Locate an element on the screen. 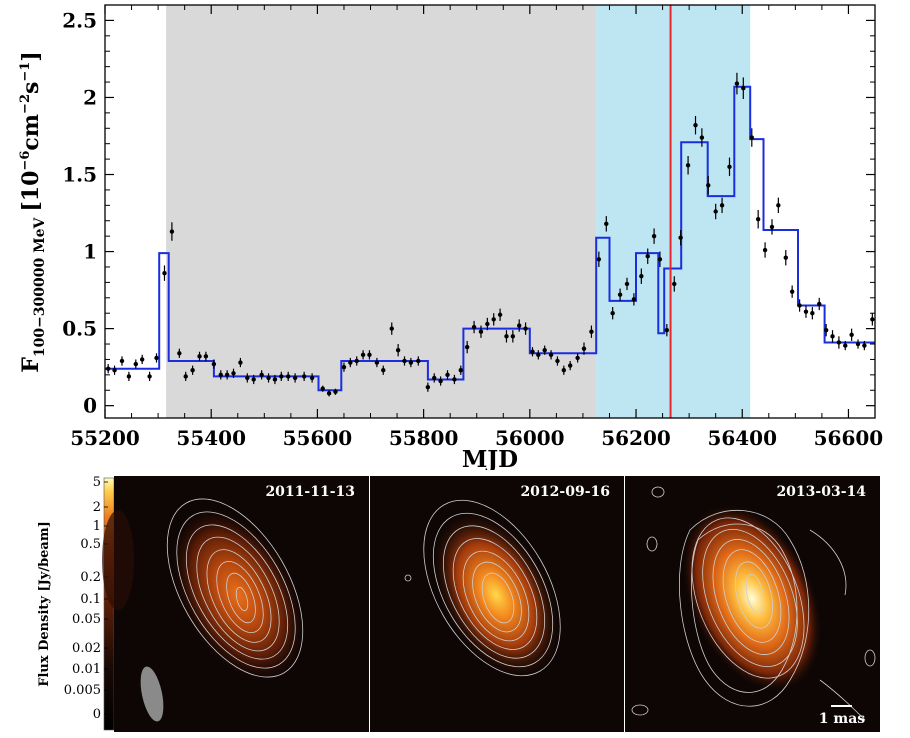 The height and width of the screenshot is (738, 910). y-tick-label: 2.5 is located at coordinates (79, 20).